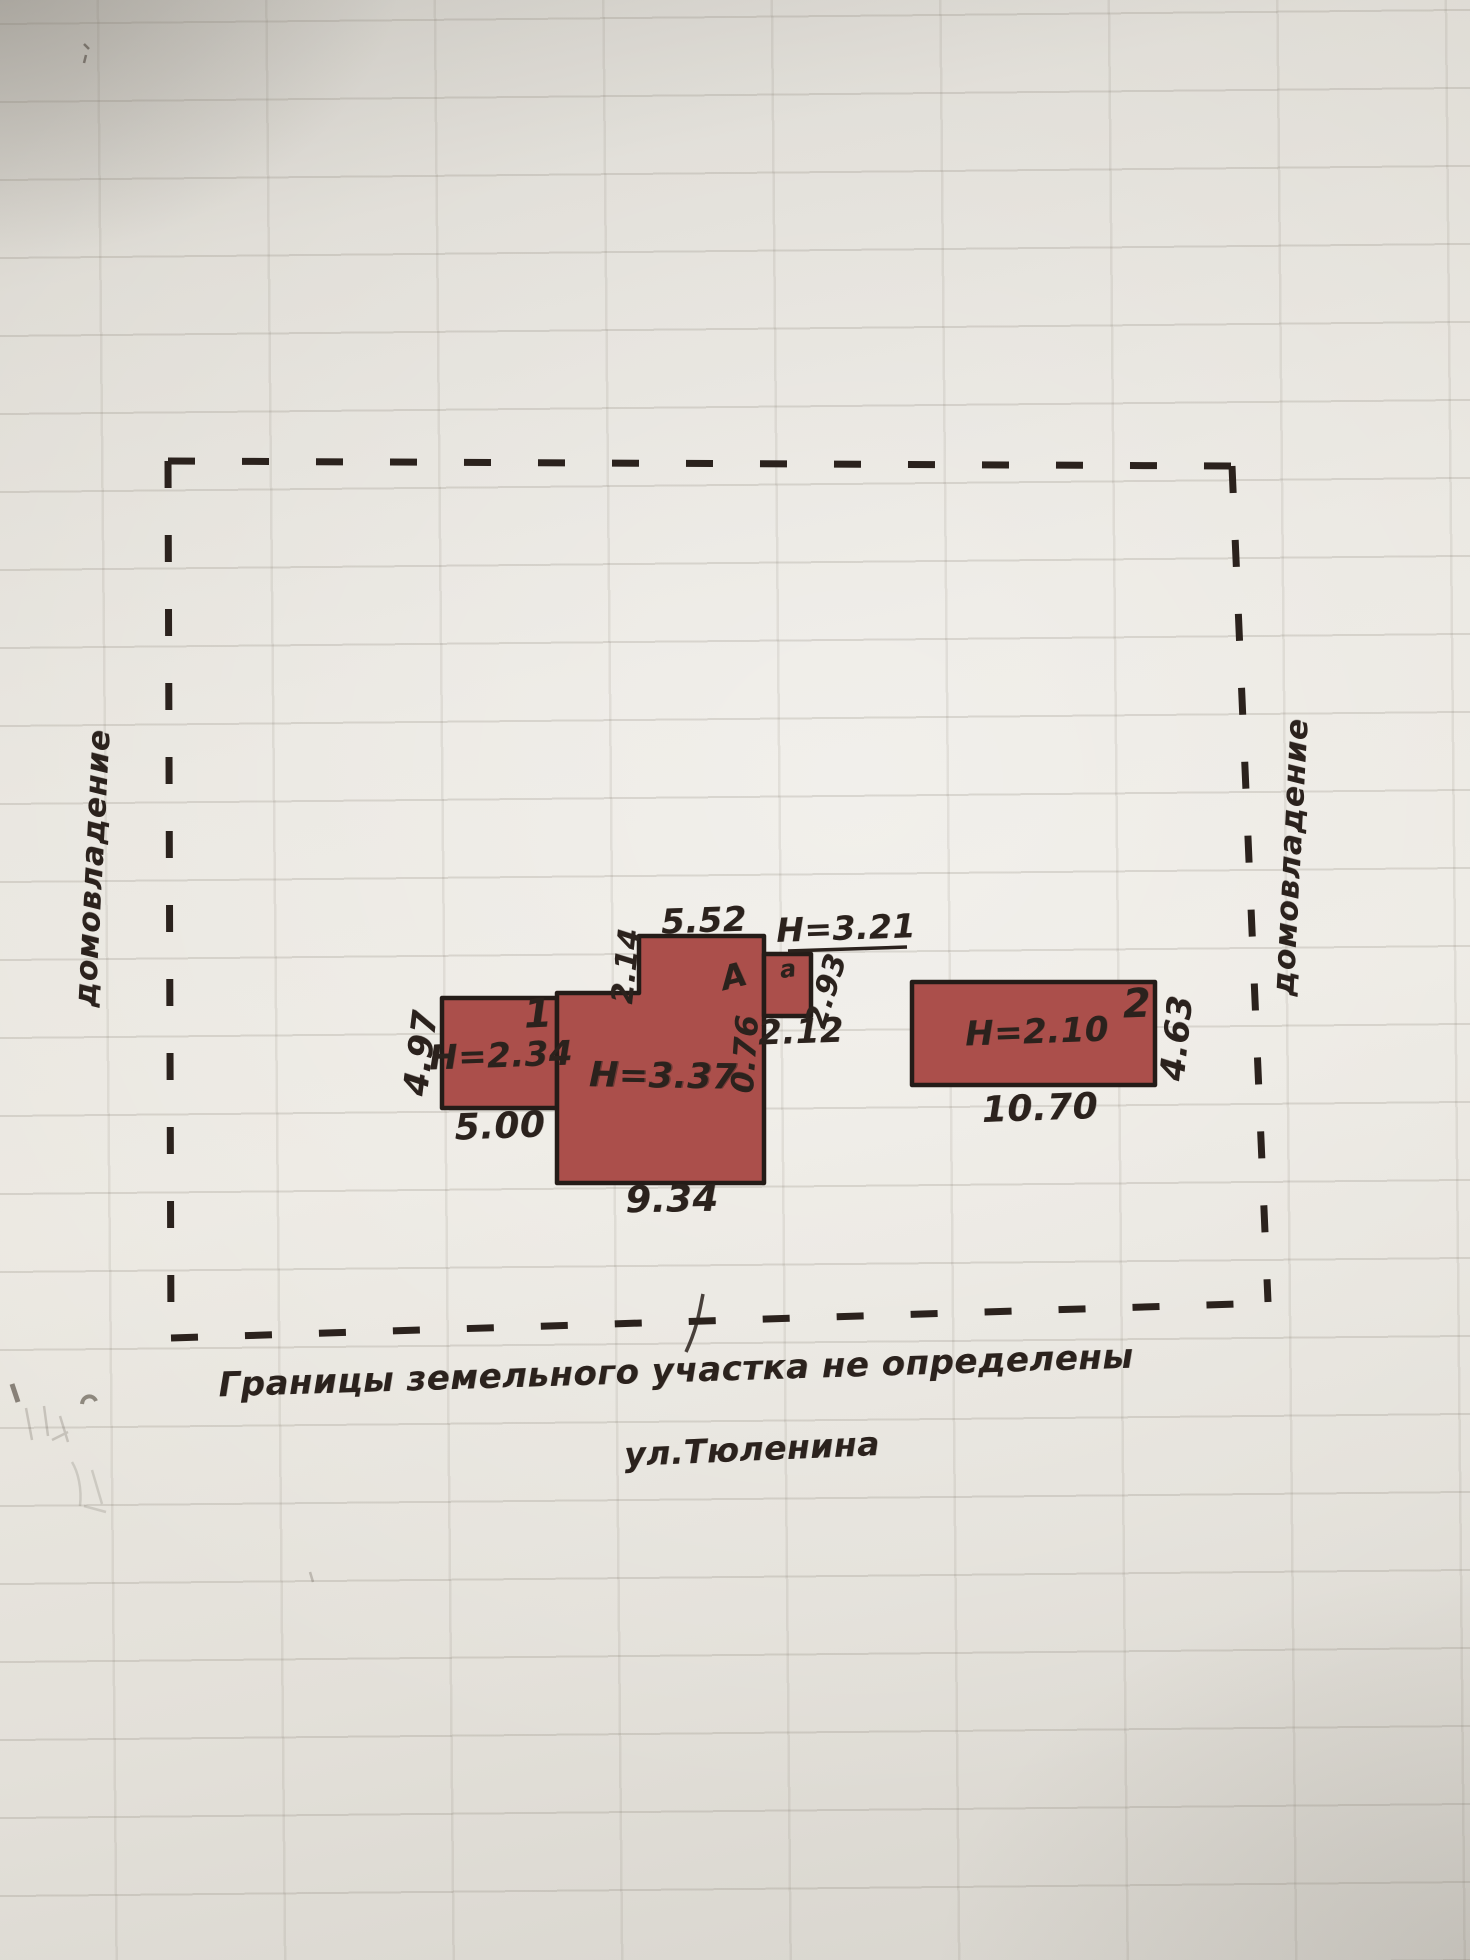  I want to click on dimension-b1-left: 4.97, so click(421, 1053).